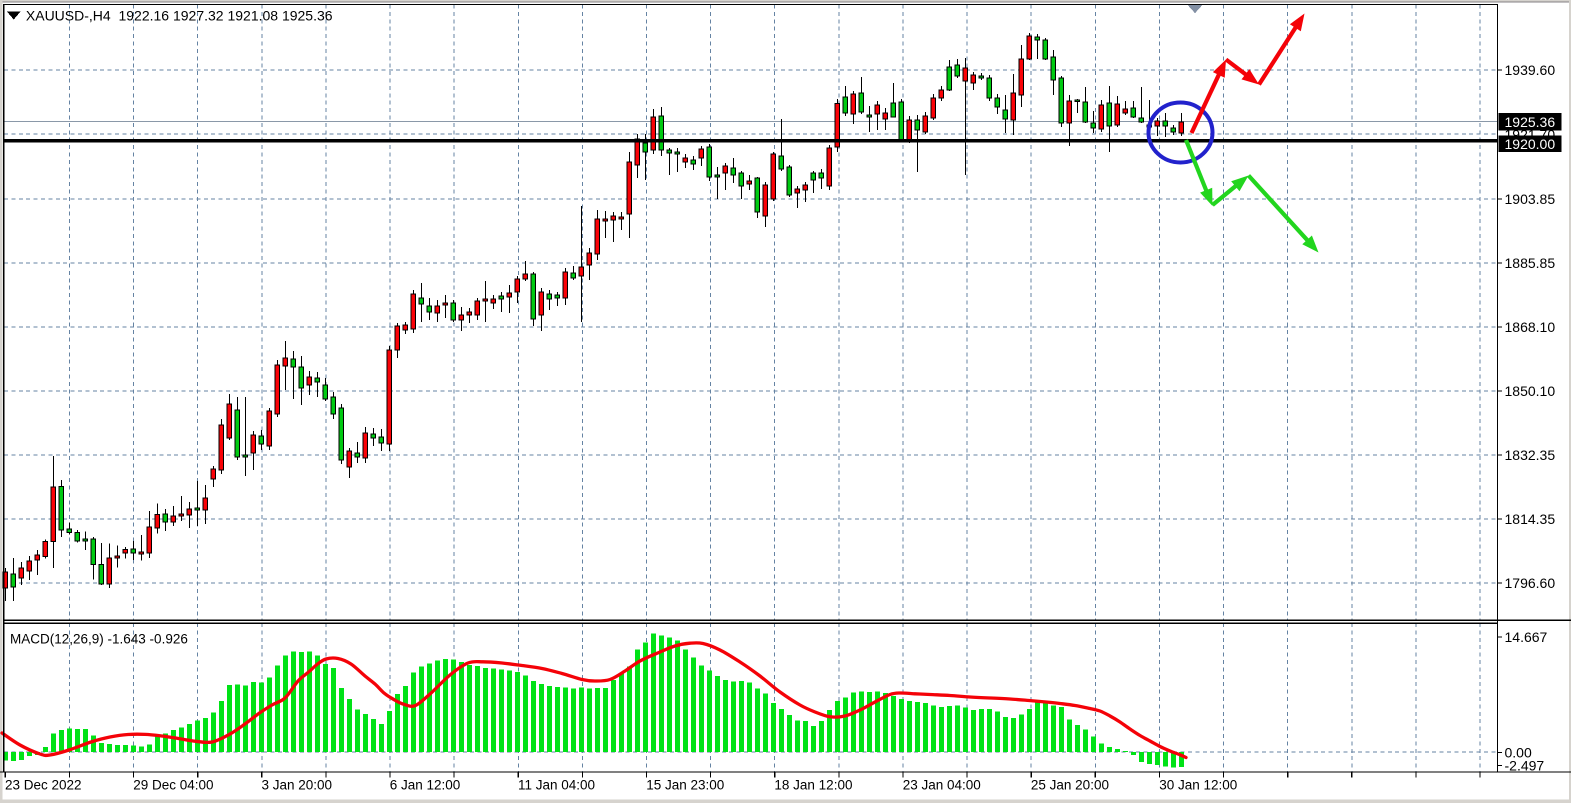 The height and width of the screenshot is (803, 1571). What do you see at coordinates (1526, 637) in the screenshot?
I see `svg-text: 14.667` at bounding box center [1526, 637].